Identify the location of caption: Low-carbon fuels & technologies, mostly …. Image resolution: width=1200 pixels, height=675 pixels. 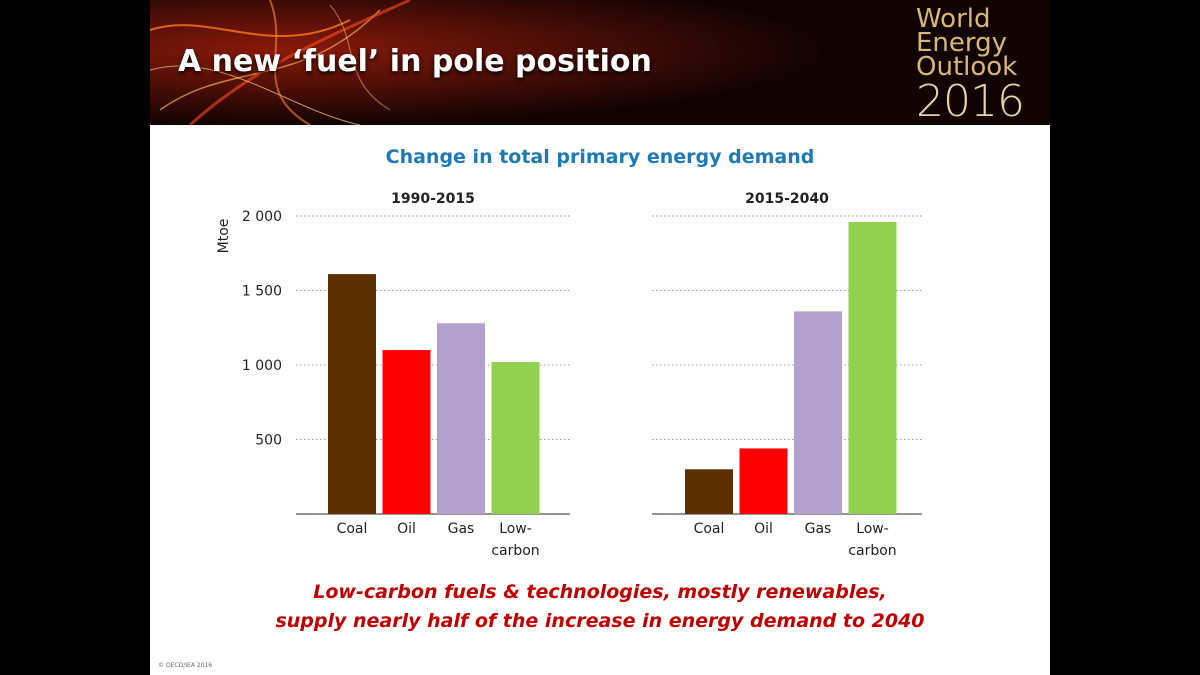
(600, 607).